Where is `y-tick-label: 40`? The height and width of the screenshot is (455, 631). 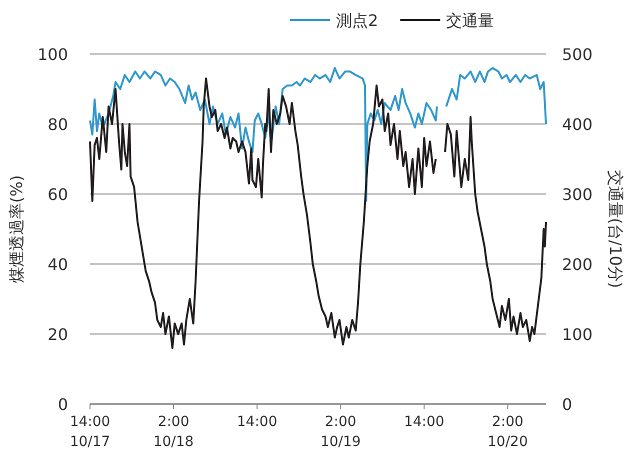
y-tick-label: 40 is located at coordinates (58, 264).